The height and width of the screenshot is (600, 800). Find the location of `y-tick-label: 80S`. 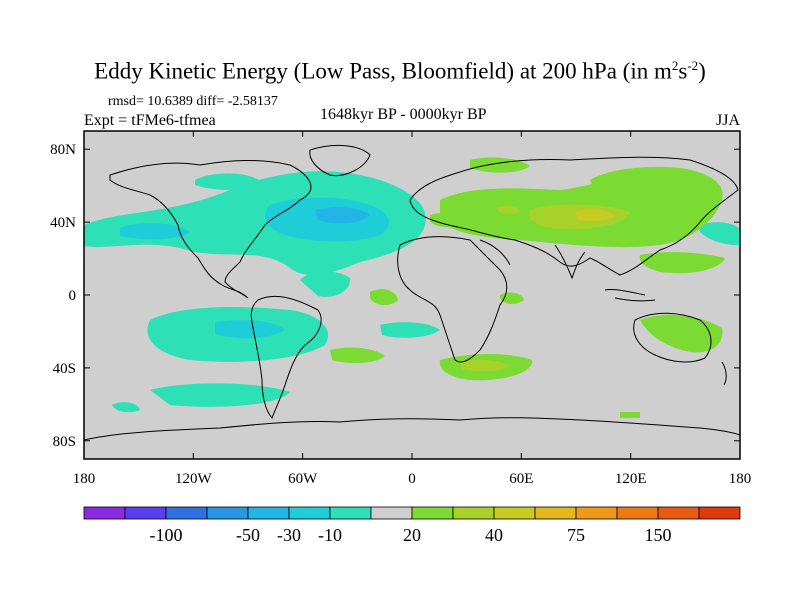

y-tick-label: 80S is located at coordinates (64, 442).